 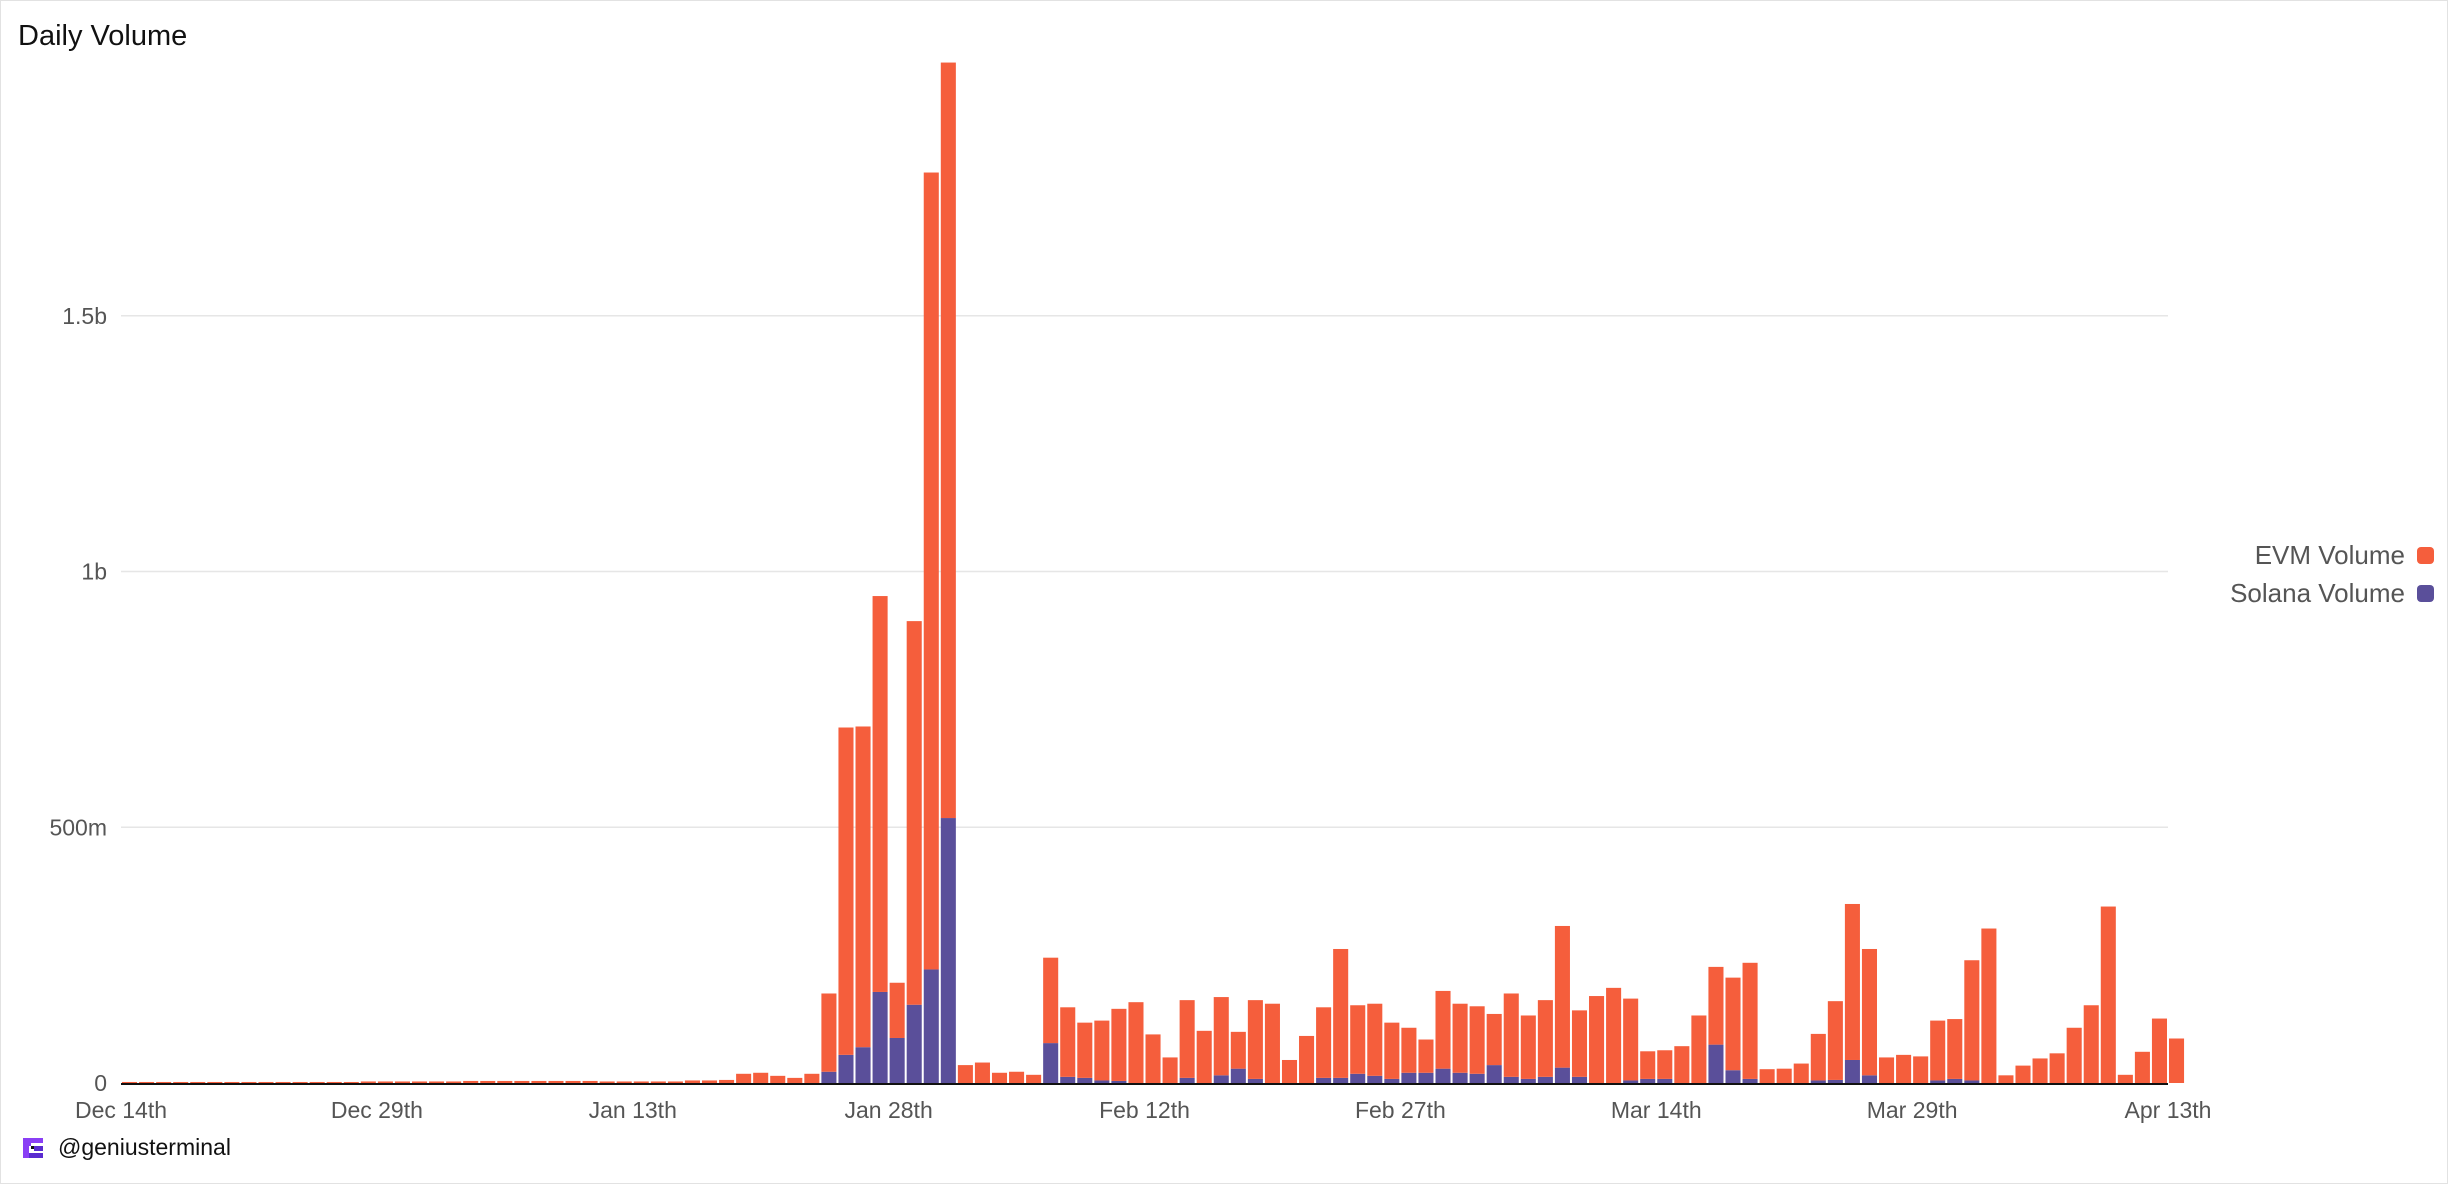 What do you see at coordinates (121, 1110) in the screenshot?
I see `x-tick-label: Dec 14th` at bounding box center [121, 1110].